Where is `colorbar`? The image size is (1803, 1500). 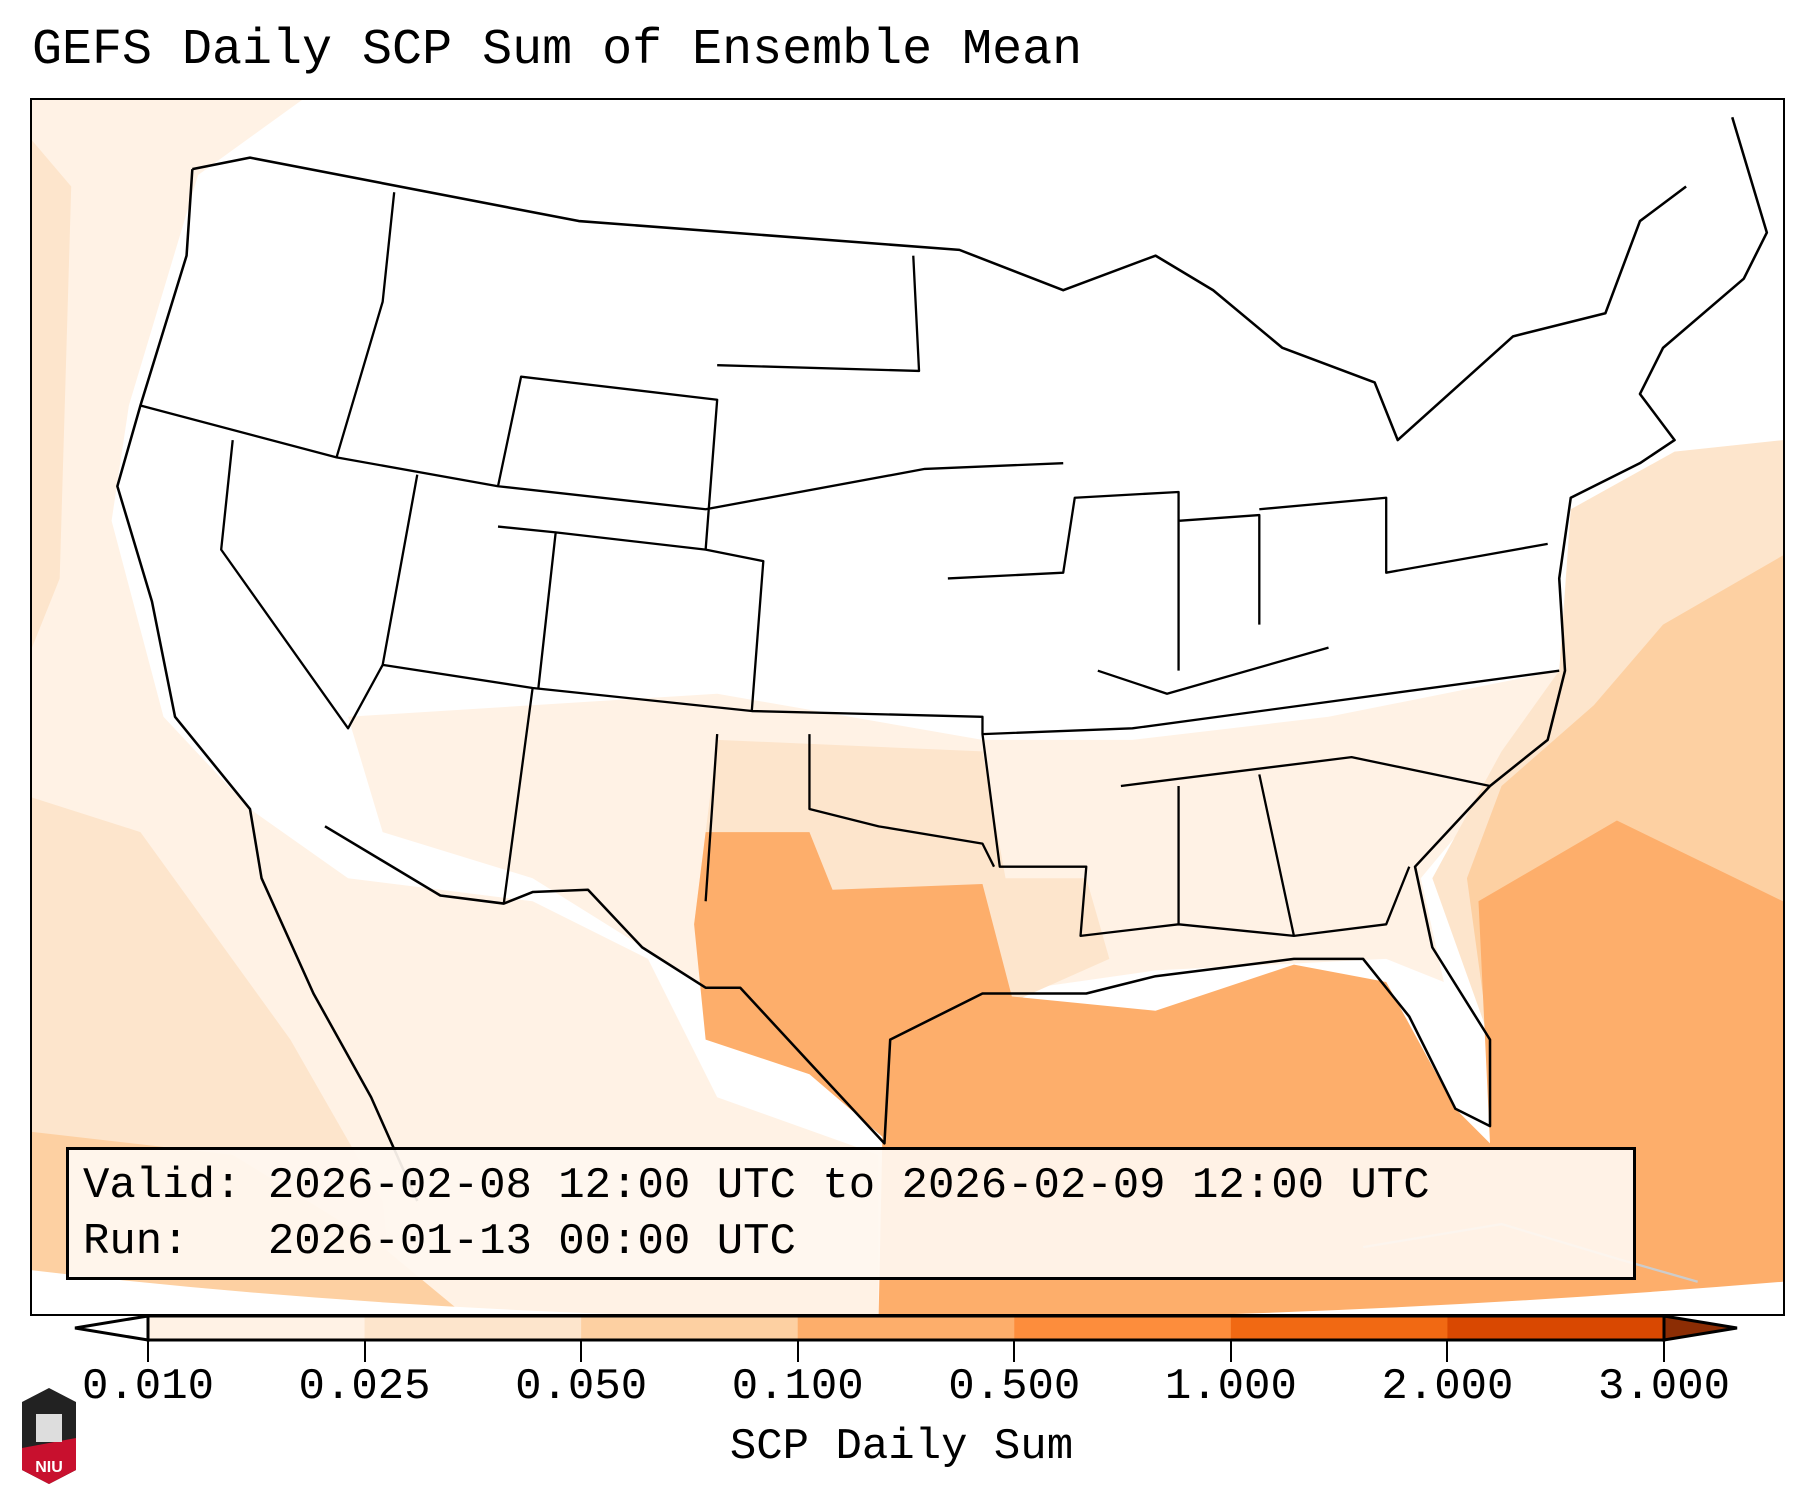
colorbar is located at coordinates (906, 1328).